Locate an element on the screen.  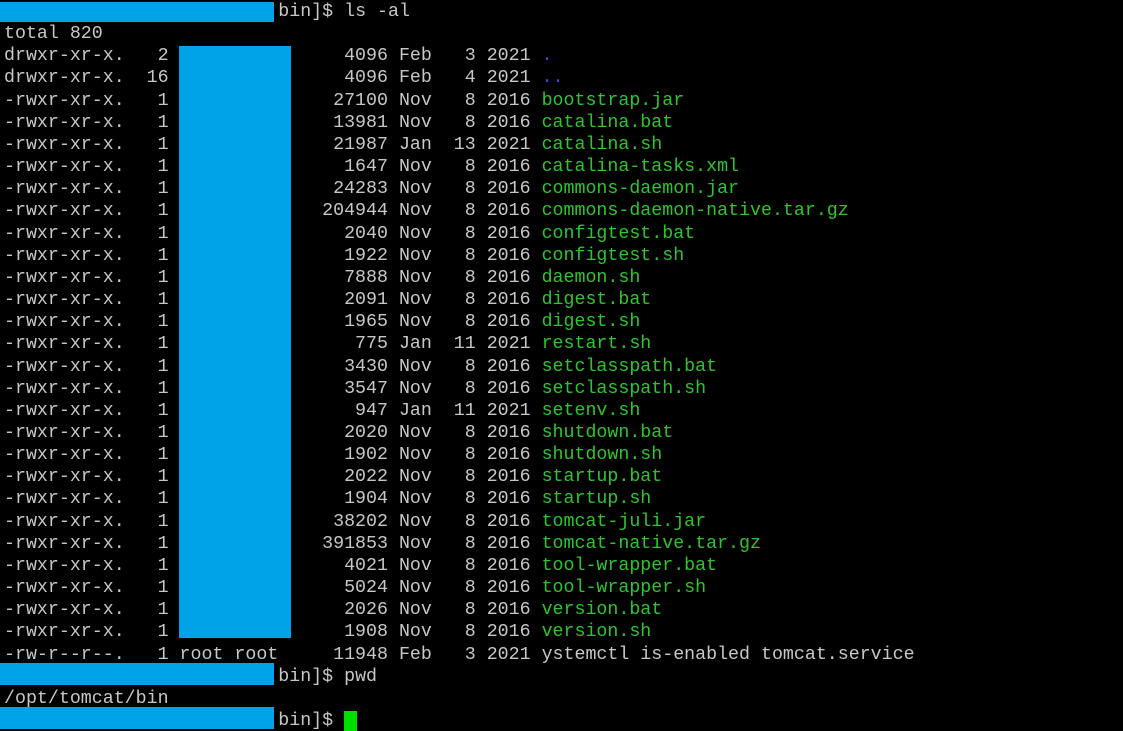
file-meta: -rwxr-xr-x. 1 2020 Nov 8 2016 is located at coordinates (273, 432).